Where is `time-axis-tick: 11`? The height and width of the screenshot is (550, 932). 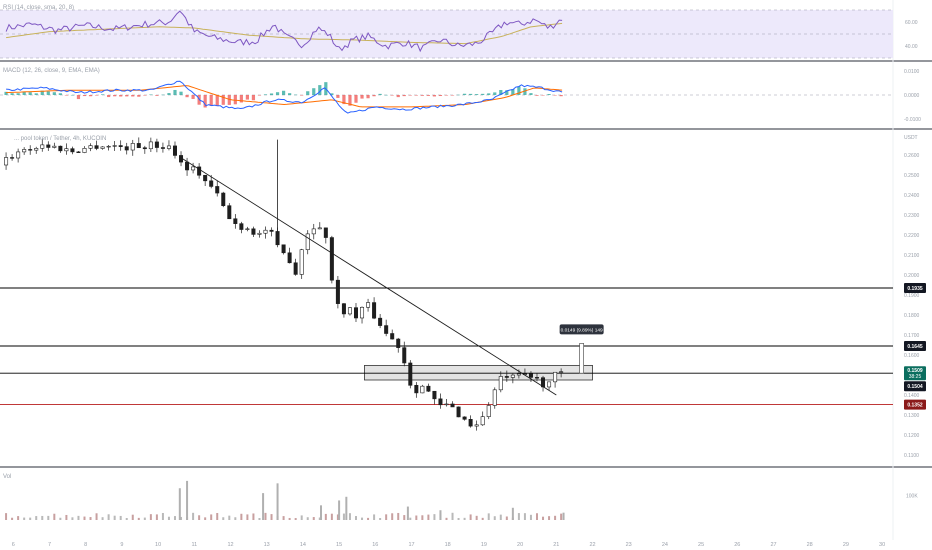 time-axis-tick: 11 is located at coordinates (194, 545).